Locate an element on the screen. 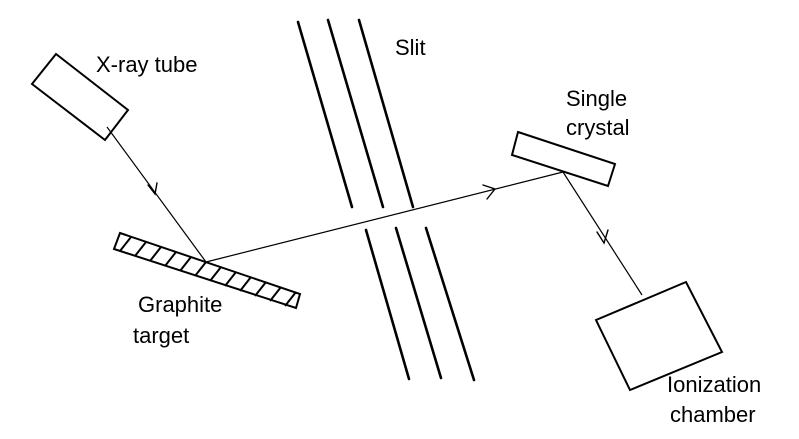  scattered-ray-arrow-icon is located at coordinates (489, 192).